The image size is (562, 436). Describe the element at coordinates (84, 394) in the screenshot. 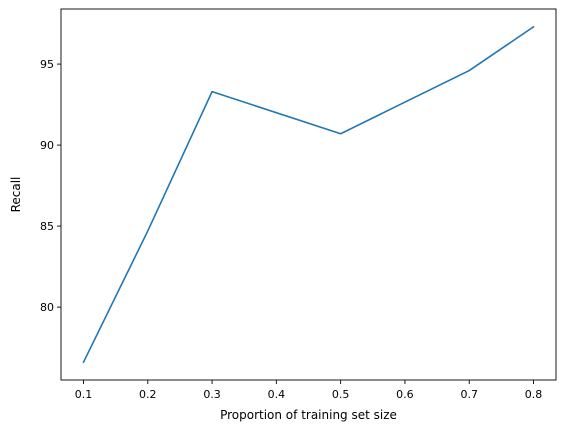

I see `x-tick-label: 0.1` at that location.